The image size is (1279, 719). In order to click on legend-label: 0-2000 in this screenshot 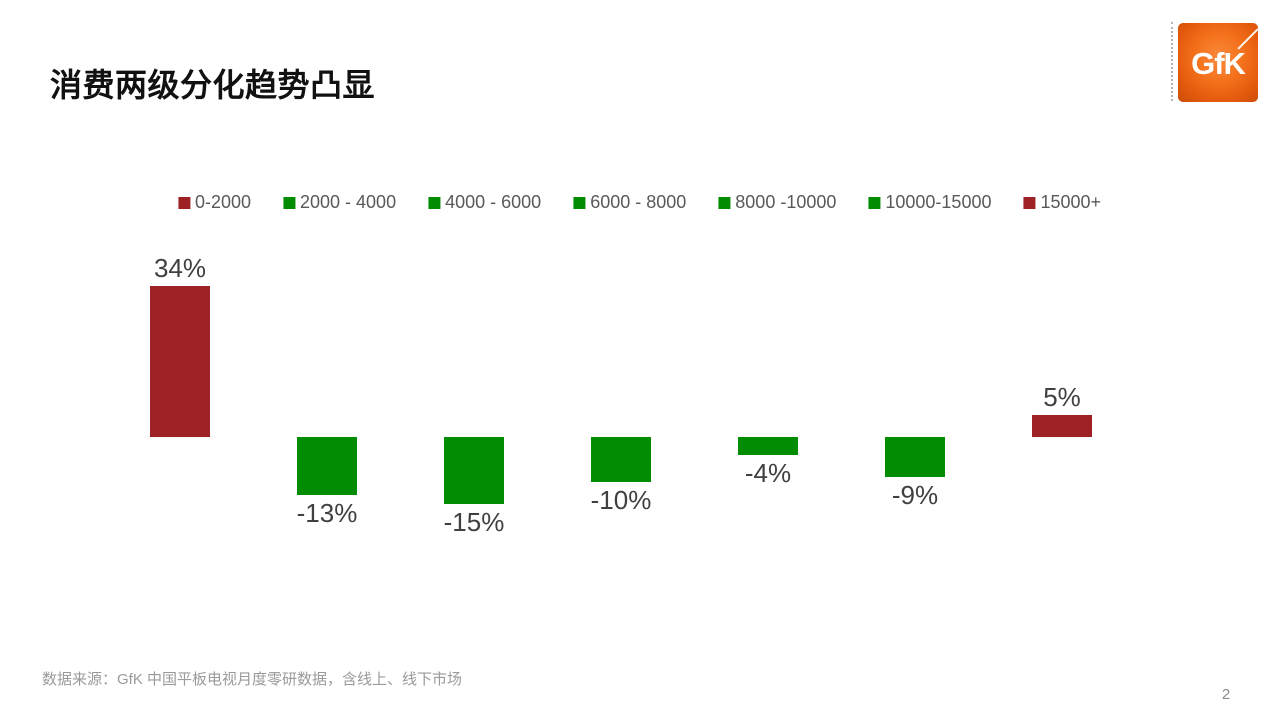, I will do `click(222, 202)`.